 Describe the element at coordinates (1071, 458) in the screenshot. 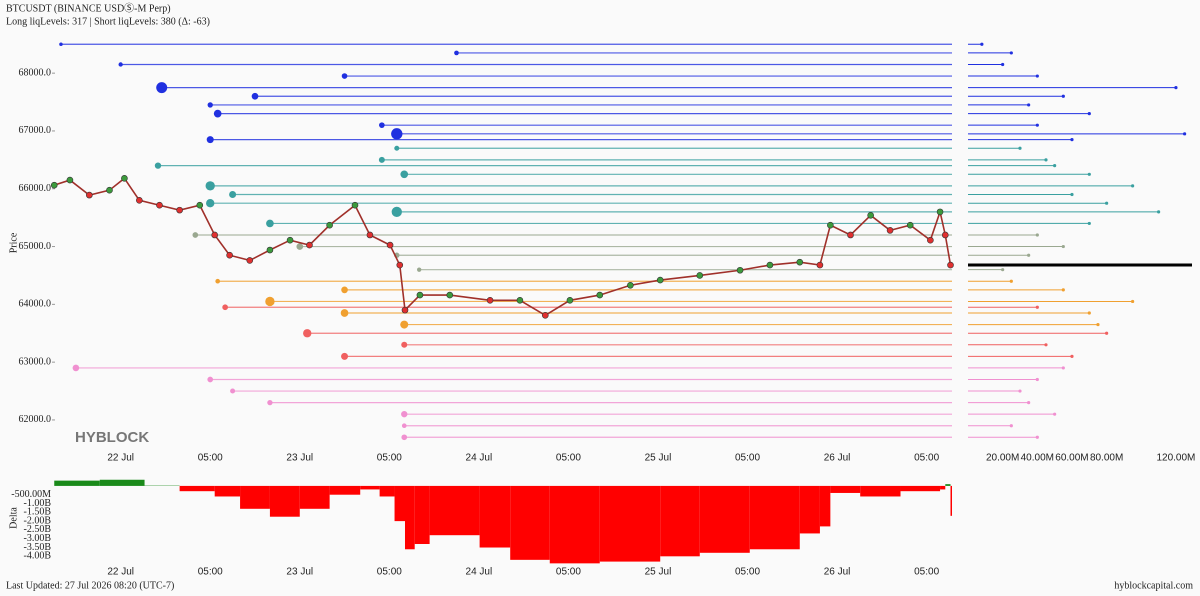

I see `x2-tick-label: 60.00M` at that location.